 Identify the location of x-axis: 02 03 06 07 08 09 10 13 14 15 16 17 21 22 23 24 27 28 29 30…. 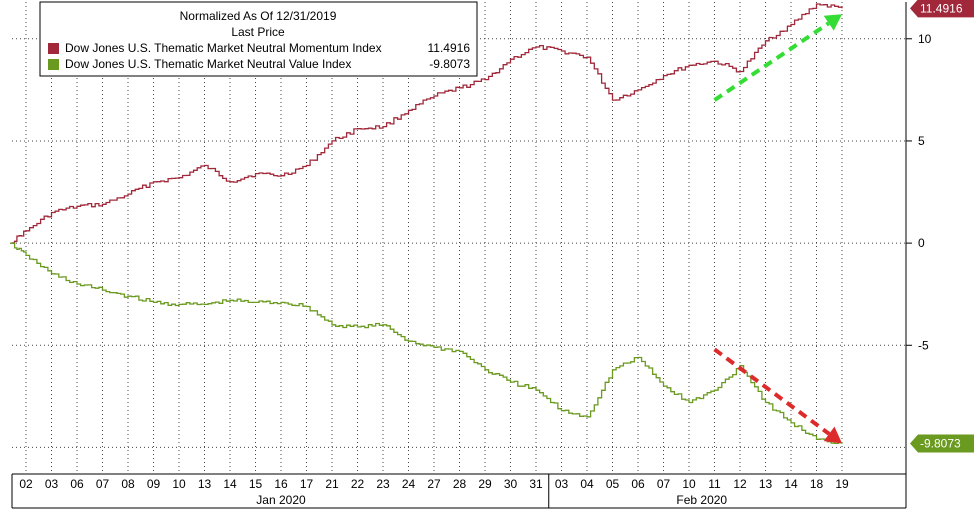
(434, 491).